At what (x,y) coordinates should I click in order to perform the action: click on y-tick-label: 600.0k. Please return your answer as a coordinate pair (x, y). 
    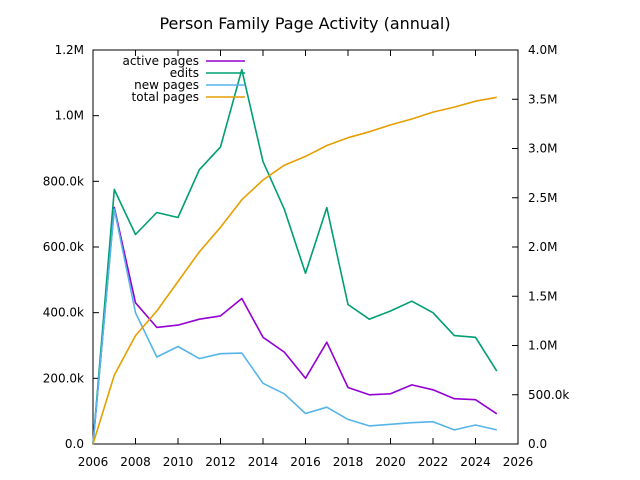
    Looking at the image, I should click on (63, 247).